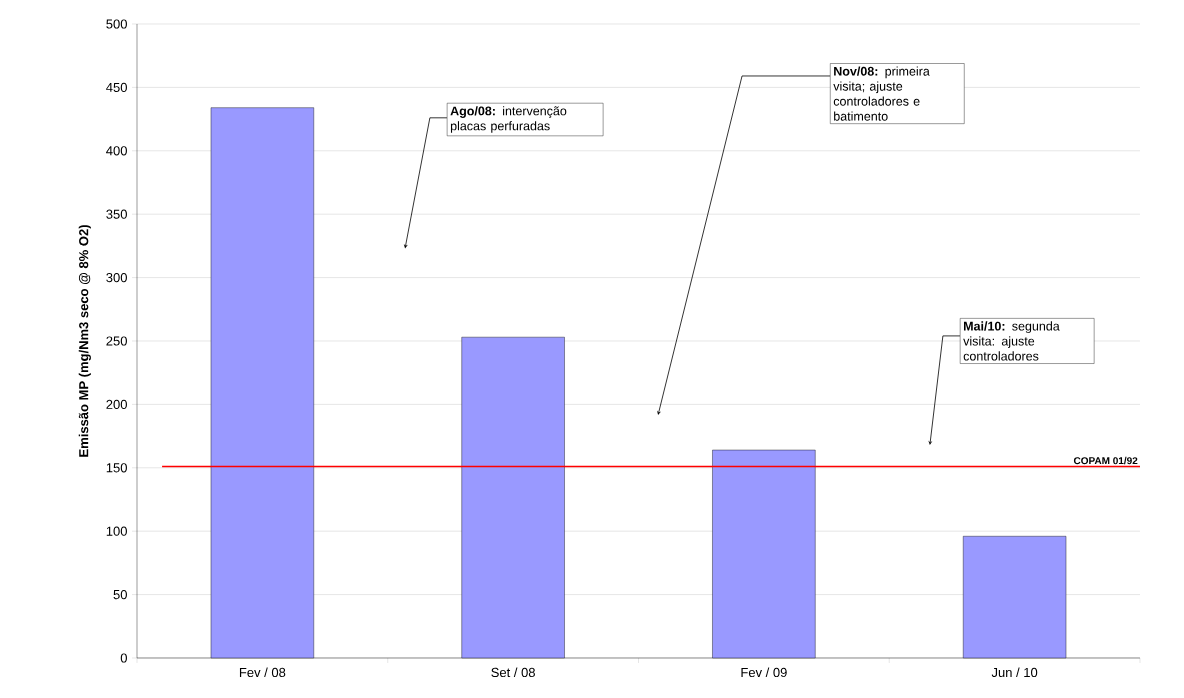 This screenshot has width=1184, height=698. Describe the element at coordinates (120, 594) in the screenshot. I see `y-tick-label: 50` at that location.